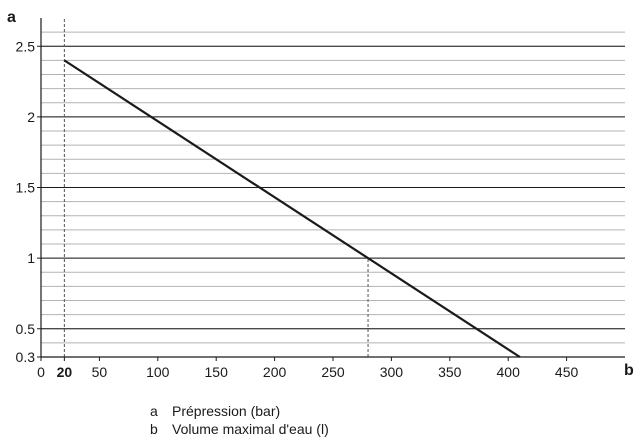 The width and height of the screenshot is (638, 441). What do you see at coordinates (26, 357) in the screenshot?
I see `y-tick-label: 0.3` at bounding box center [26, 357].